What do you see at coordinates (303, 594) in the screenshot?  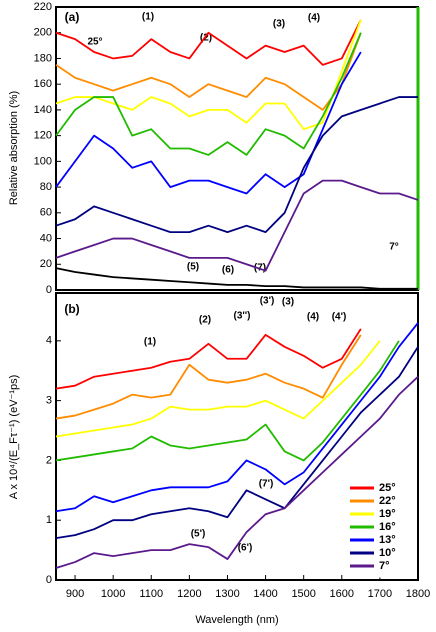 I see `x-tick-label: 1500` at bounding box center [303, 594].